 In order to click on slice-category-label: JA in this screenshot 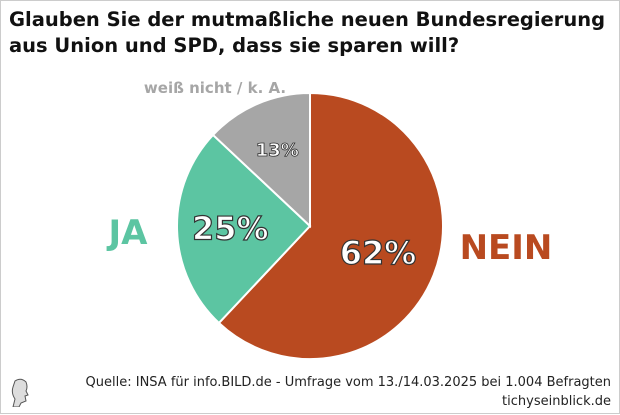, I will do `click(128, 233)`.